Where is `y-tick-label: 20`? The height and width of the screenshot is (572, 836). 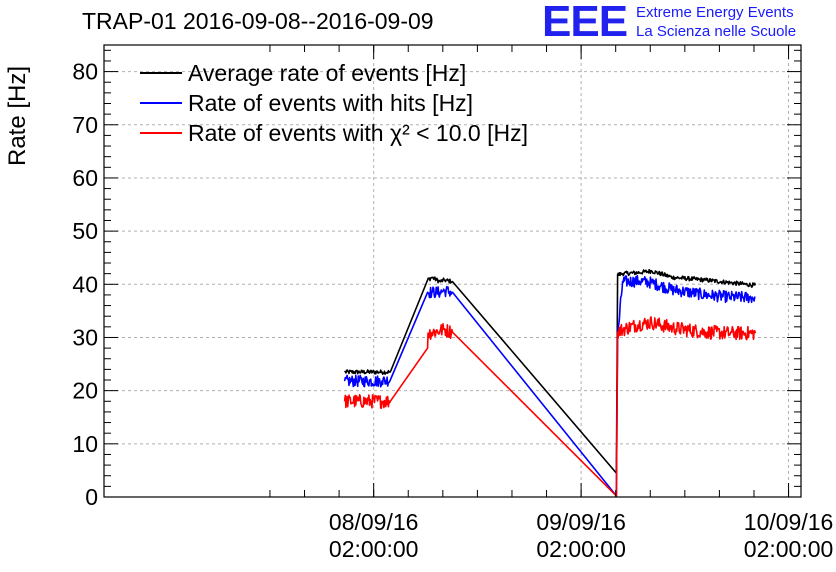 y-tick-label: 20 is located at coordinates (85, 391).